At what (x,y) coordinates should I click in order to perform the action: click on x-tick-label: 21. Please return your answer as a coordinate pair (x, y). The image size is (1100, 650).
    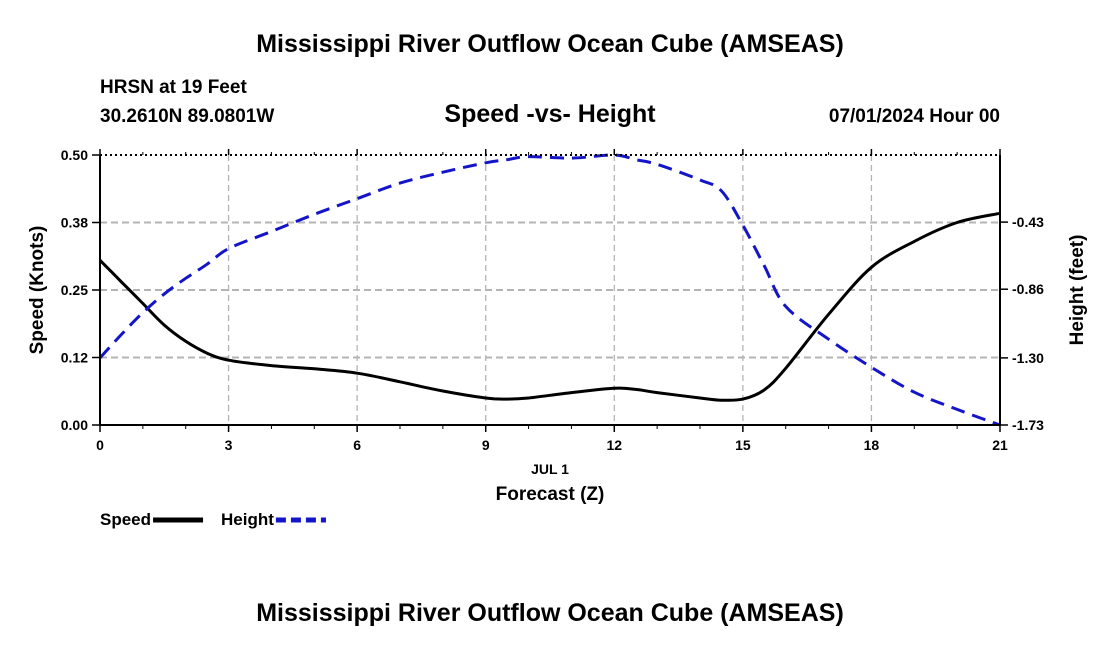
    Looking at the image, I should click on (1000, 445).